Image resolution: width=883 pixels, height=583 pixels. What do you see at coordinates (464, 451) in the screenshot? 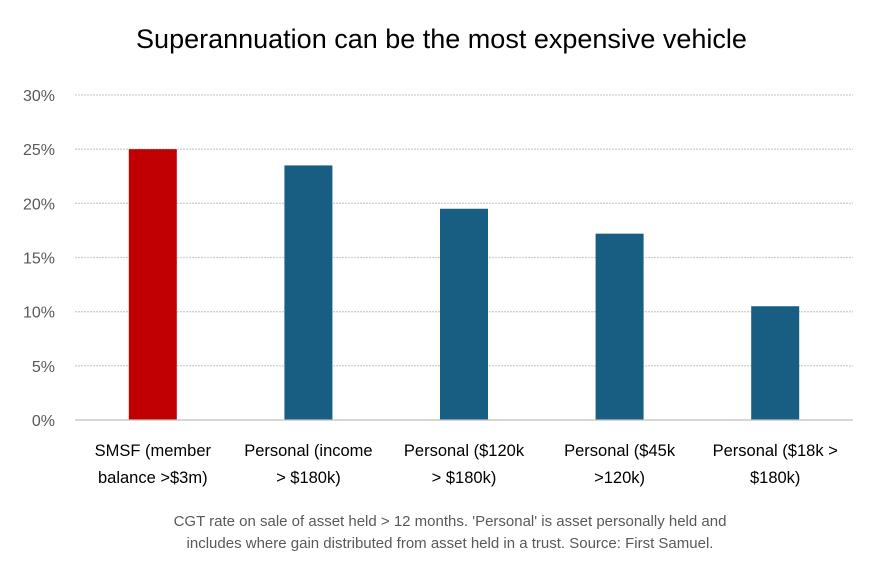
I see `x-tick-label: Personal ($120k` at bounding box center [464, 451].